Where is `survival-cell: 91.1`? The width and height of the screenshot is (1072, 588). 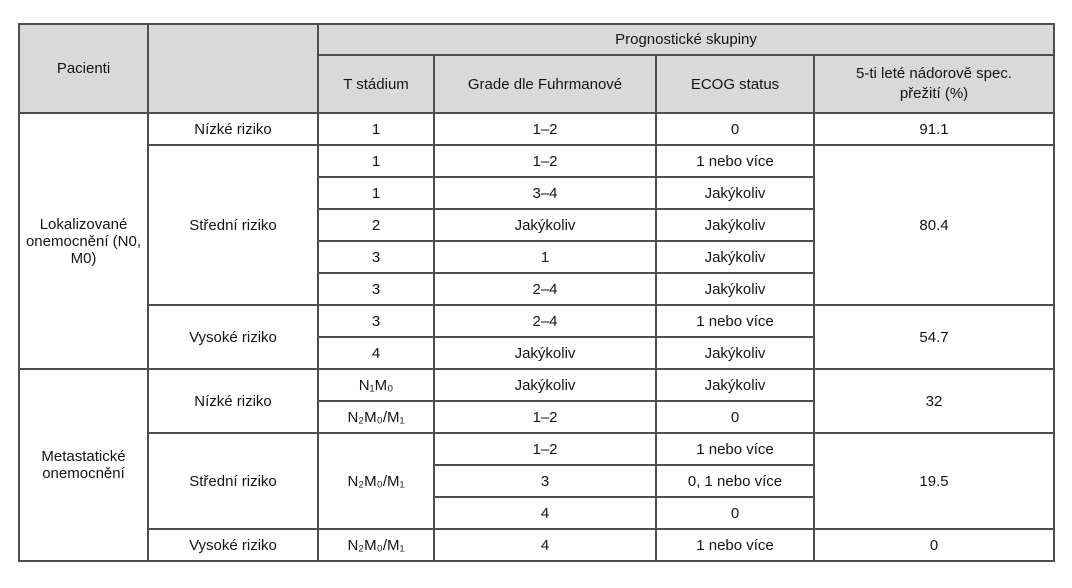
survival-cell: 91.1 is located at coordinates (934, 129).